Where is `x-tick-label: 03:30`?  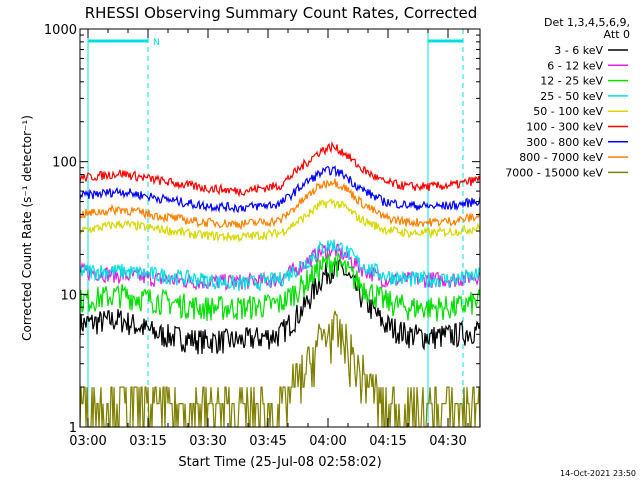 x-tick-label: 03:30 is located at coordinates (207, 441).